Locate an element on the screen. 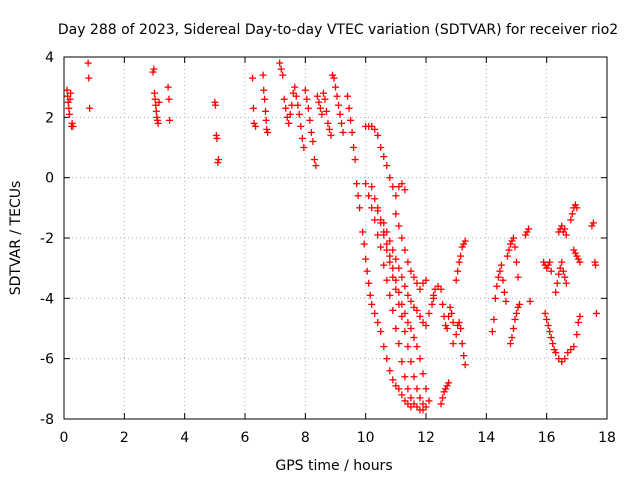 The height and width of the screenshot is (480, 640). y-tick-label: -8 is located at coordinates (47, 420).